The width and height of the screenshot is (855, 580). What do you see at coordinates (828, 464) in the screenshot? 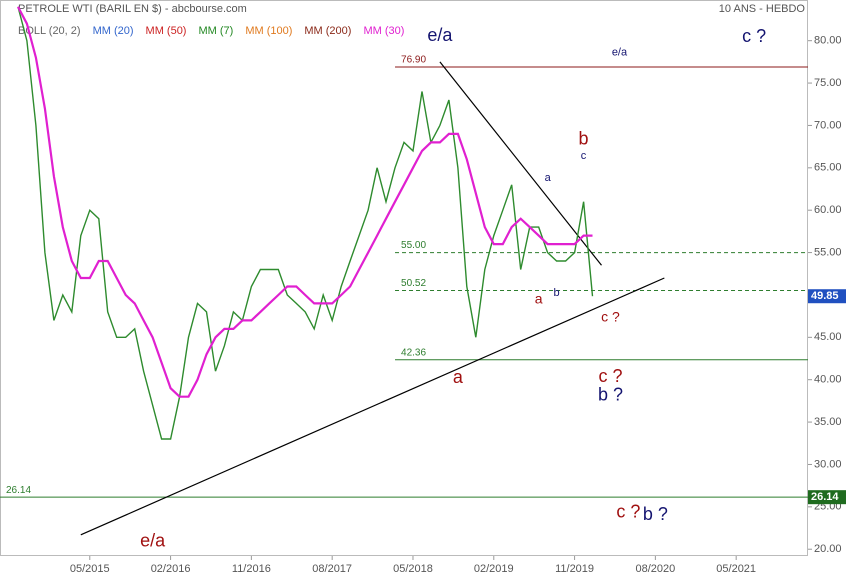
I see `y-tick-label: 30.00` at bounding box center [828, 464].